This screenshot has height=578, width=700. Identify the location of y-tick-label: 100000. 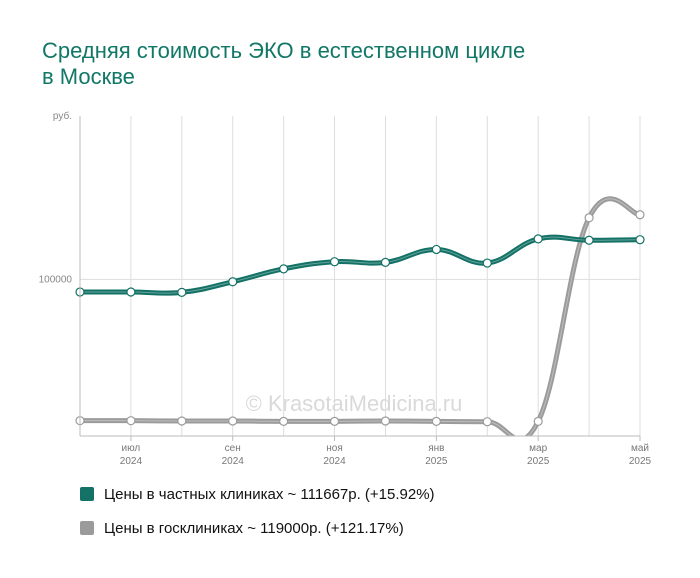
(56, 279).